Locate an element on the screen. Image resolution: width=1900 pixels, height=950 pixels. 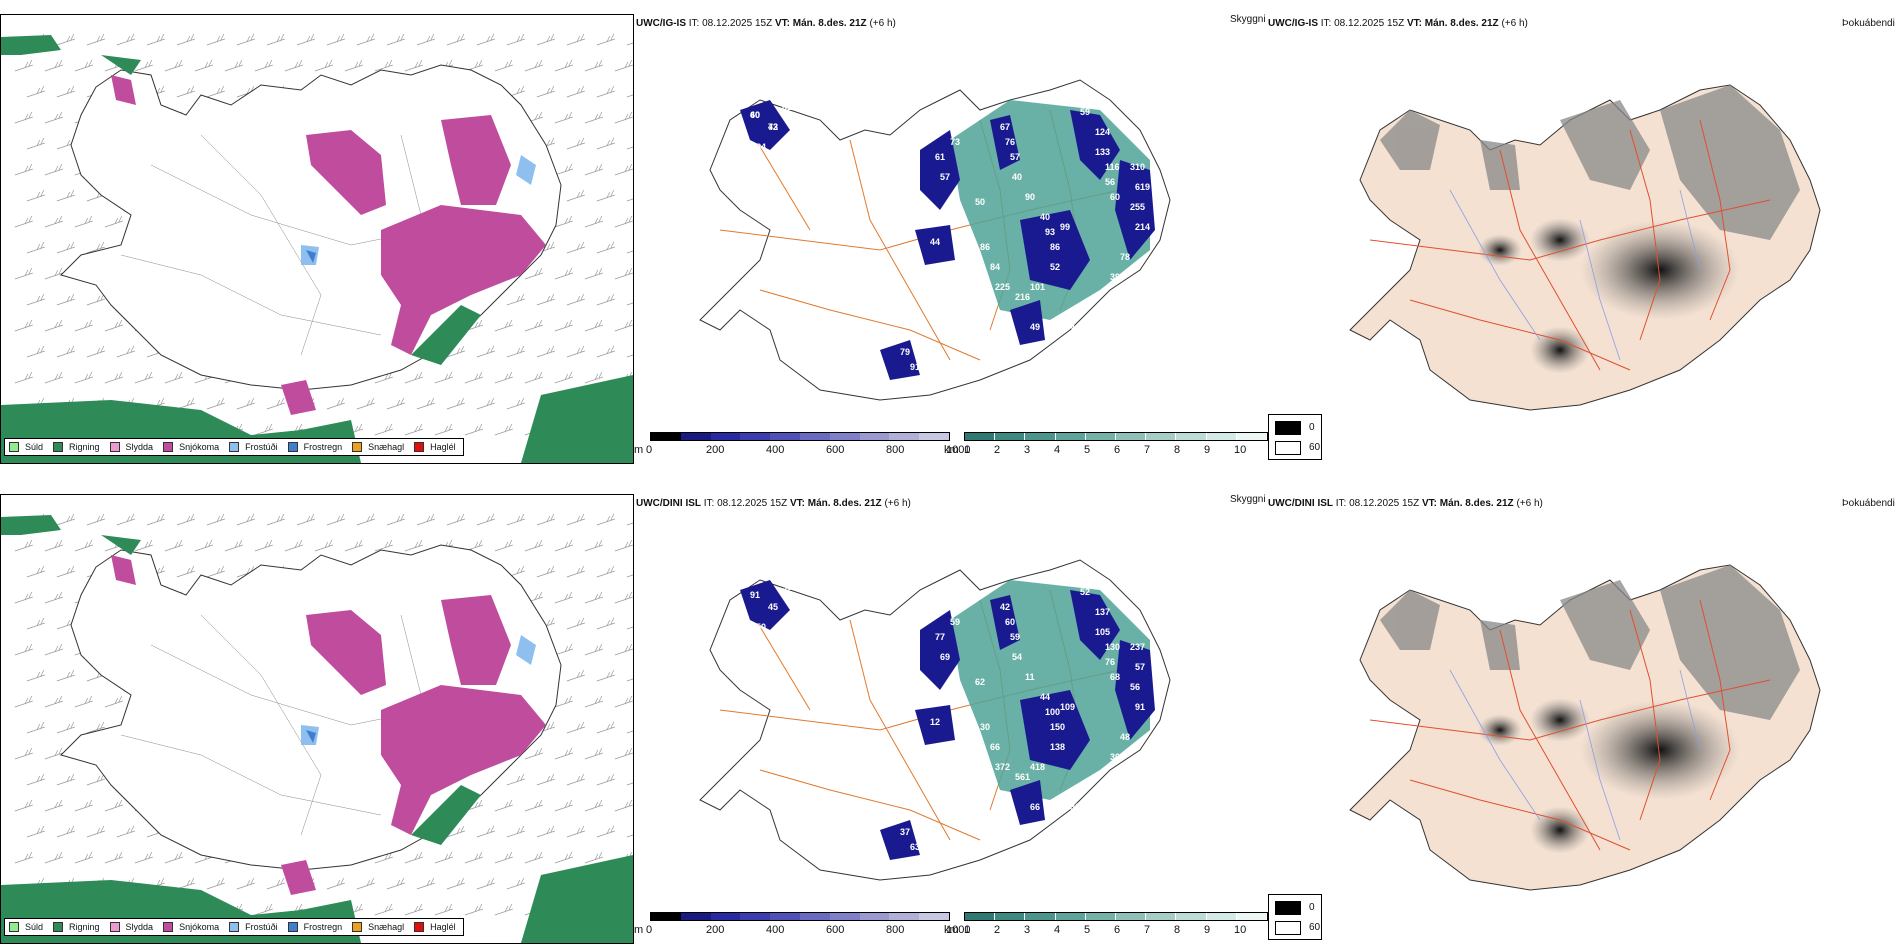
legend-label: Slydda is located at coordinates (139, 927).